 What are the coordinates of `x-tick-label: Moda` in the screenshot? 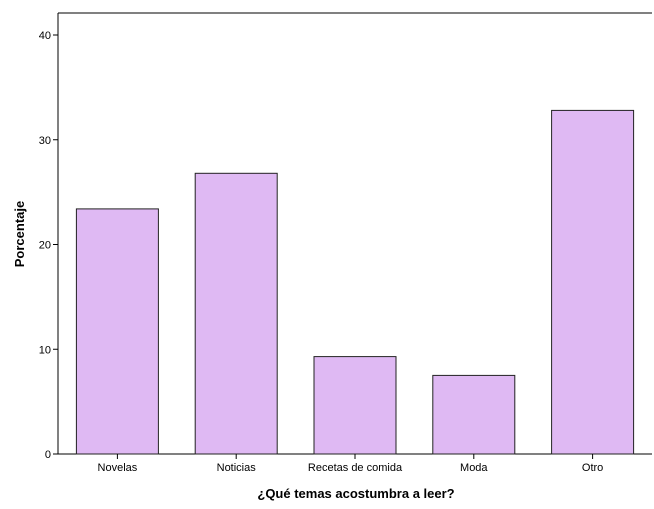 It's located at (474, 468).